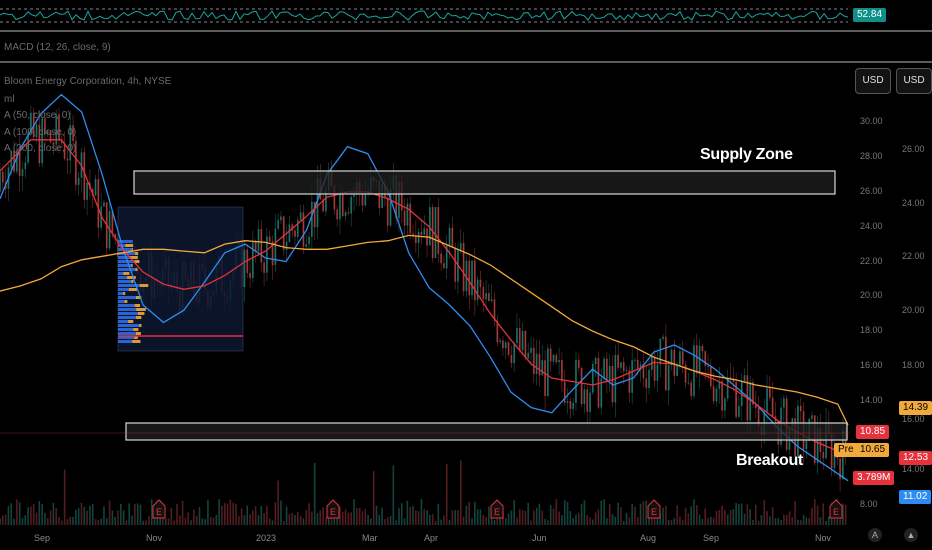  What do you see at coordinates (486, 431) in the screenshot?
I see `breakout-zone-box` at bounding box center [486, 431].